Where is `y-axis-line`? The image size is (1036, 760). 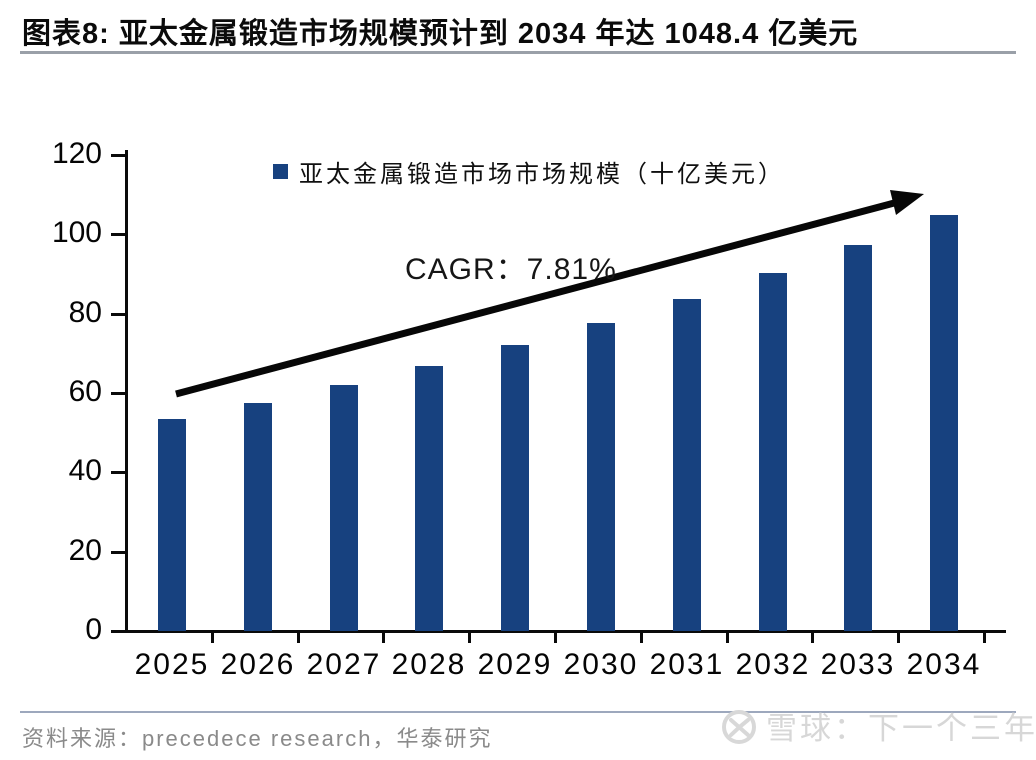 y-axis-line is located at coordinates (126, 391).